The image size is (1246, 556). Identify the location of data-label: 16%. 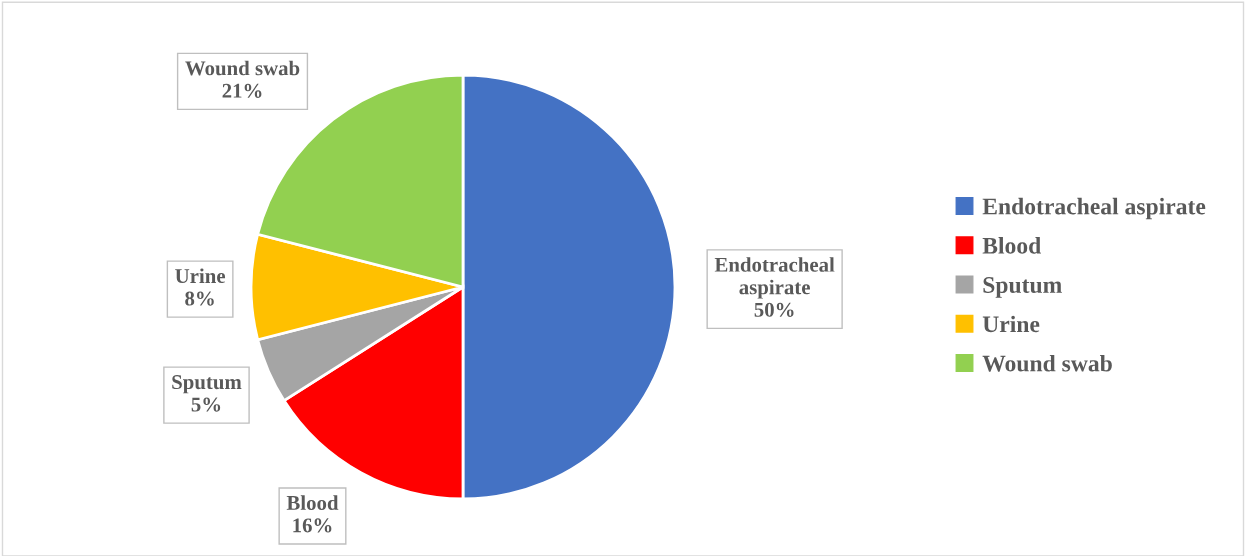
(312, 525).